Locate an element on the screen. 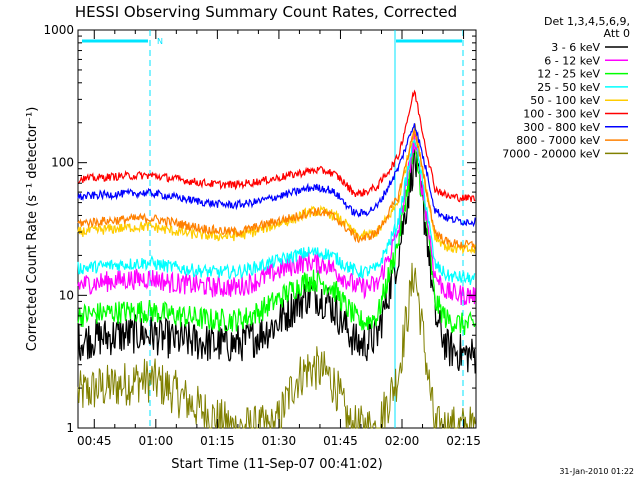 This screenshot has height=480, width=640. legend-label: 7000 - 20000 keV is located at coordinates (551, 153).